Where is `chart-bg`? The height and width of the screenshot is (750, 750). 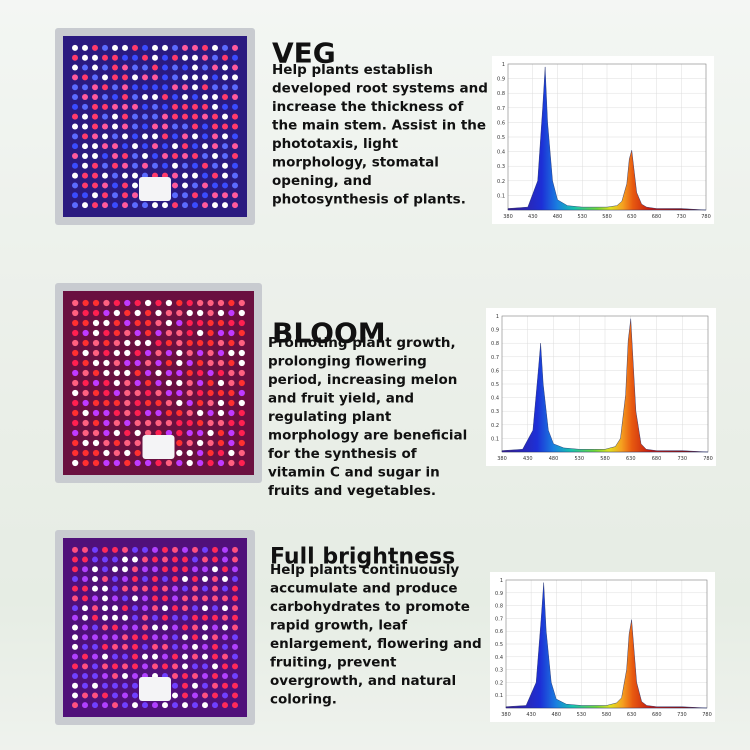
chart-bg is located at coordinates (601, 387).